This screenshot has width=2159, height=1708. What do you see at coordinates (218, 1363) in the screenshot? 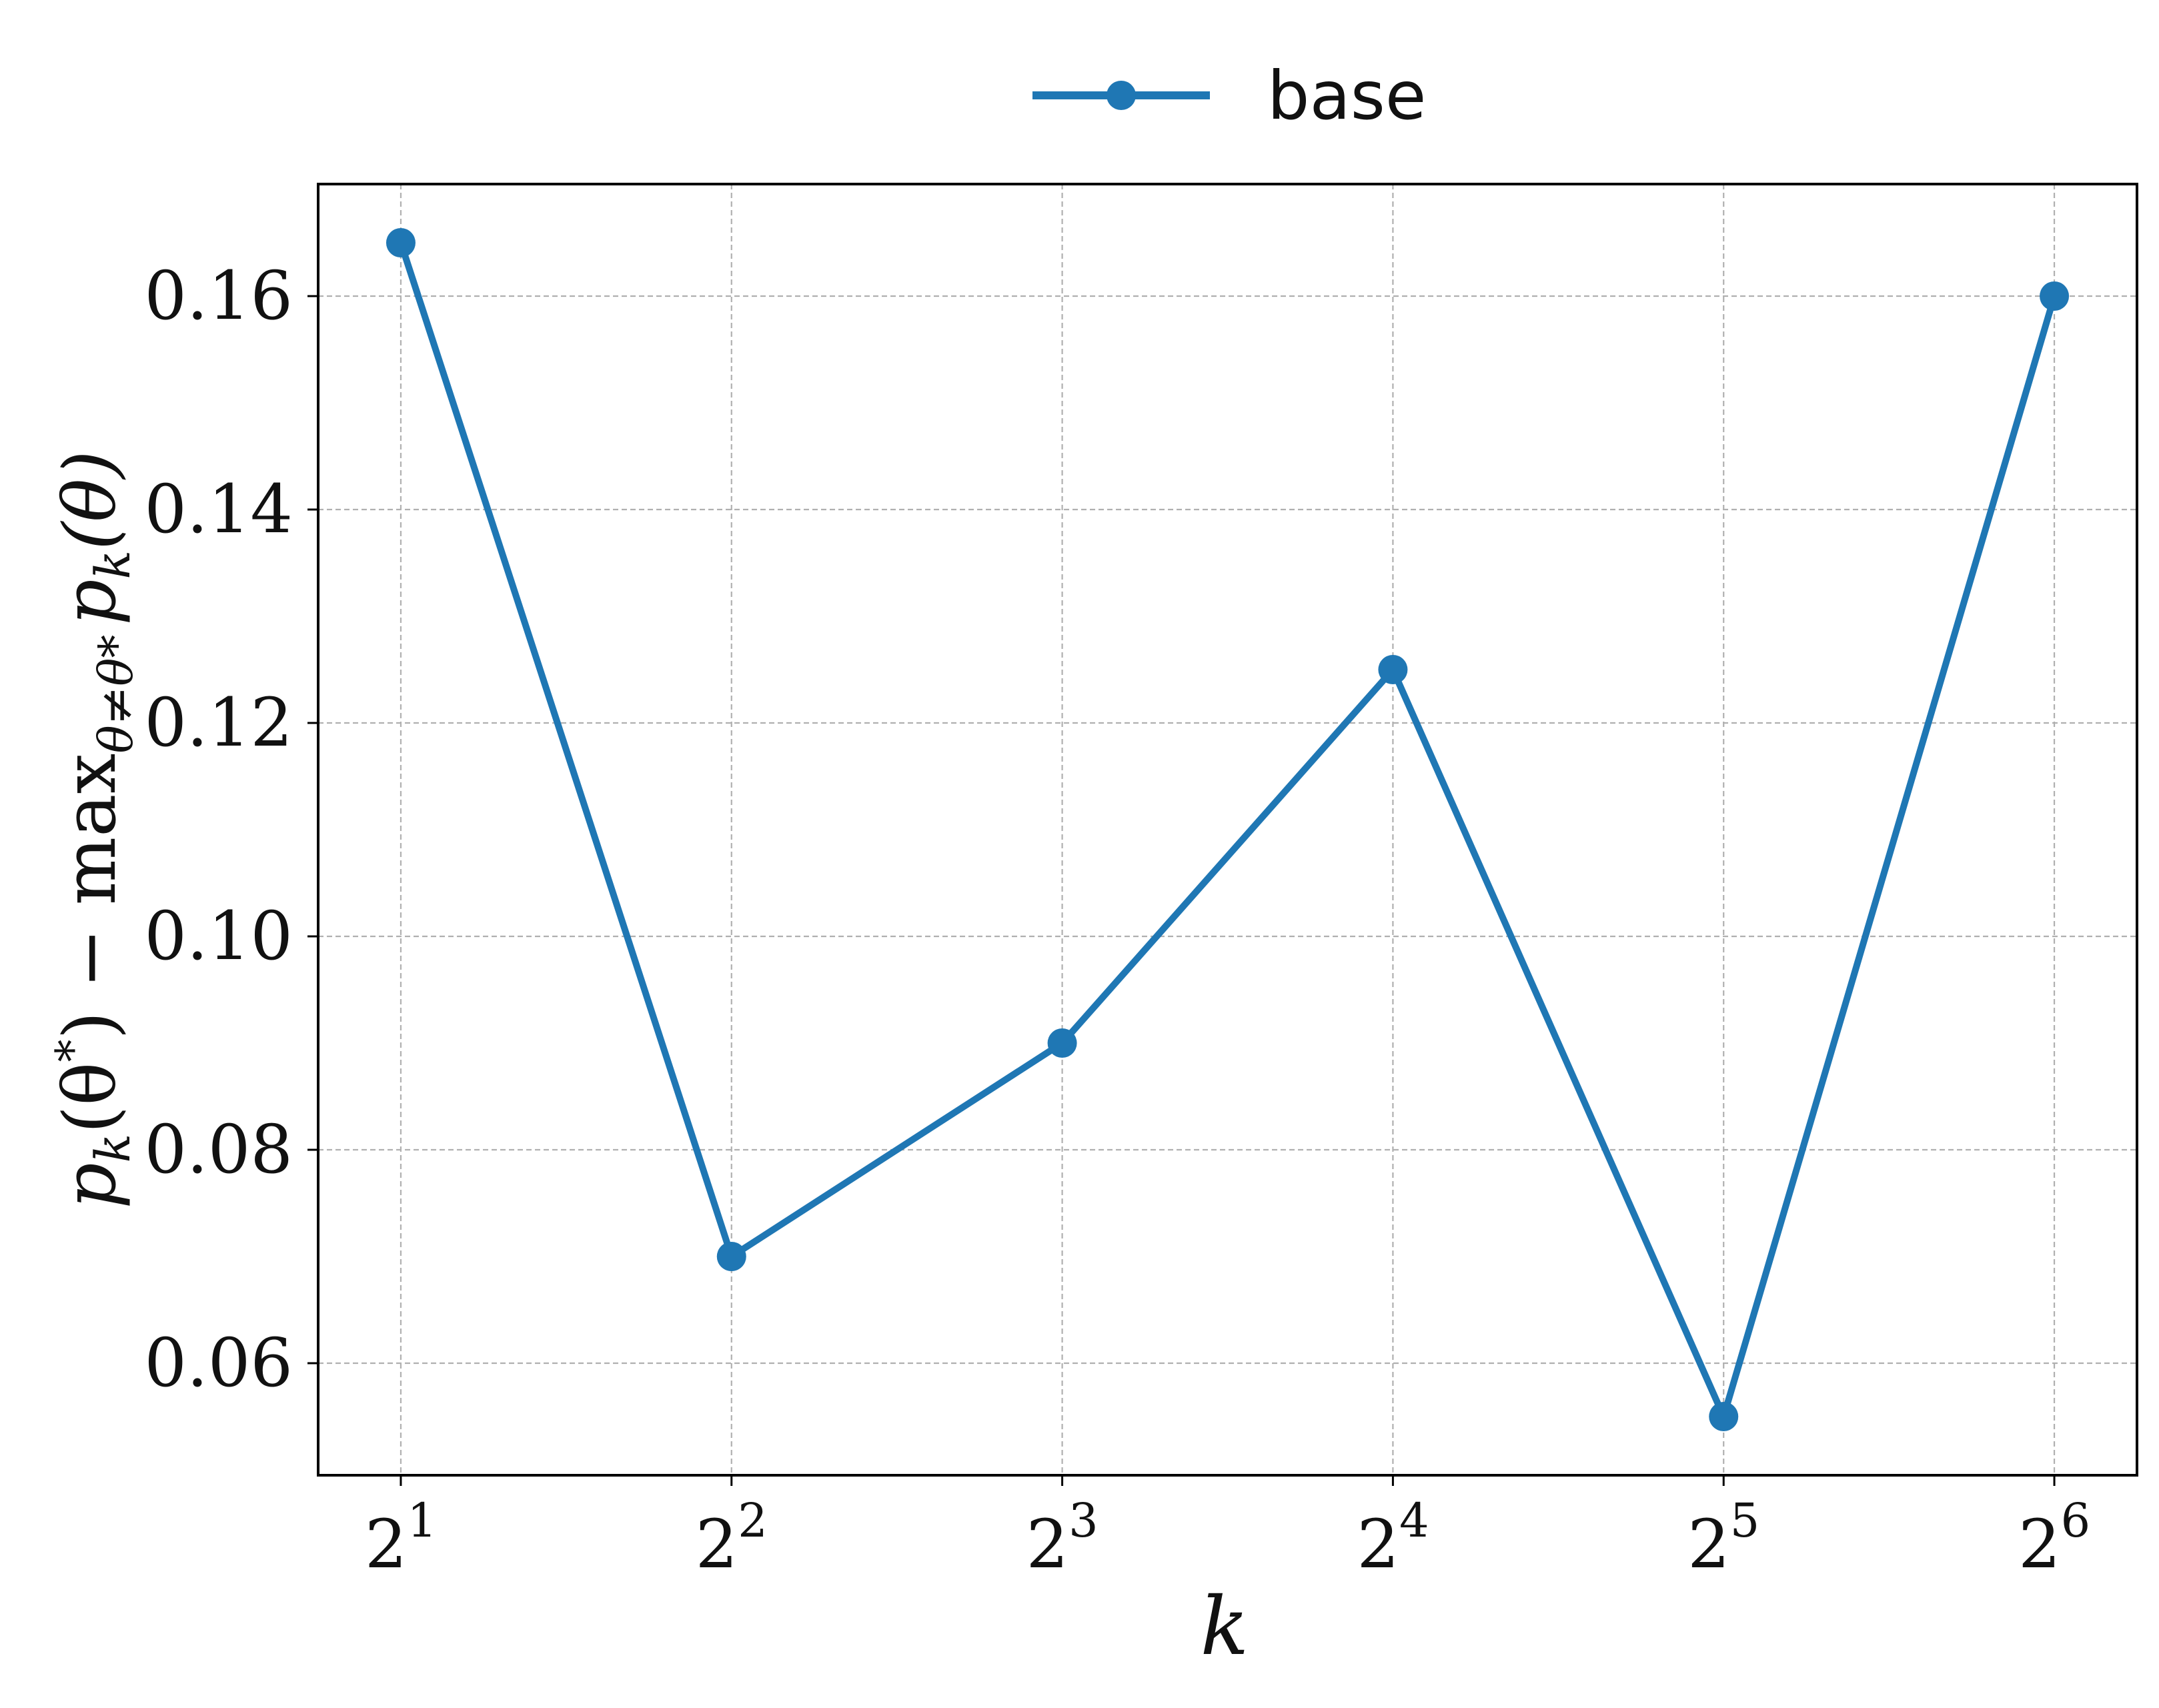
I see `y-tick-label: 0.06` at bounding box center [218, 1363].